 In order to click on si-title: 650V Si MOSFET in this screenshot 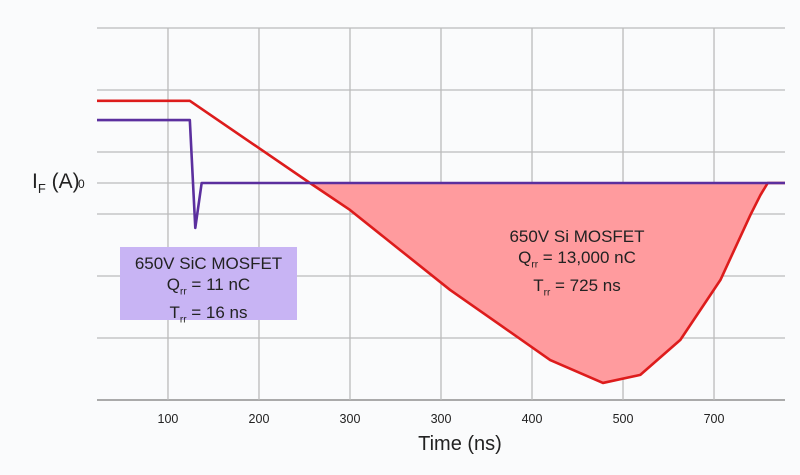, I will do `click(577, 236)`.